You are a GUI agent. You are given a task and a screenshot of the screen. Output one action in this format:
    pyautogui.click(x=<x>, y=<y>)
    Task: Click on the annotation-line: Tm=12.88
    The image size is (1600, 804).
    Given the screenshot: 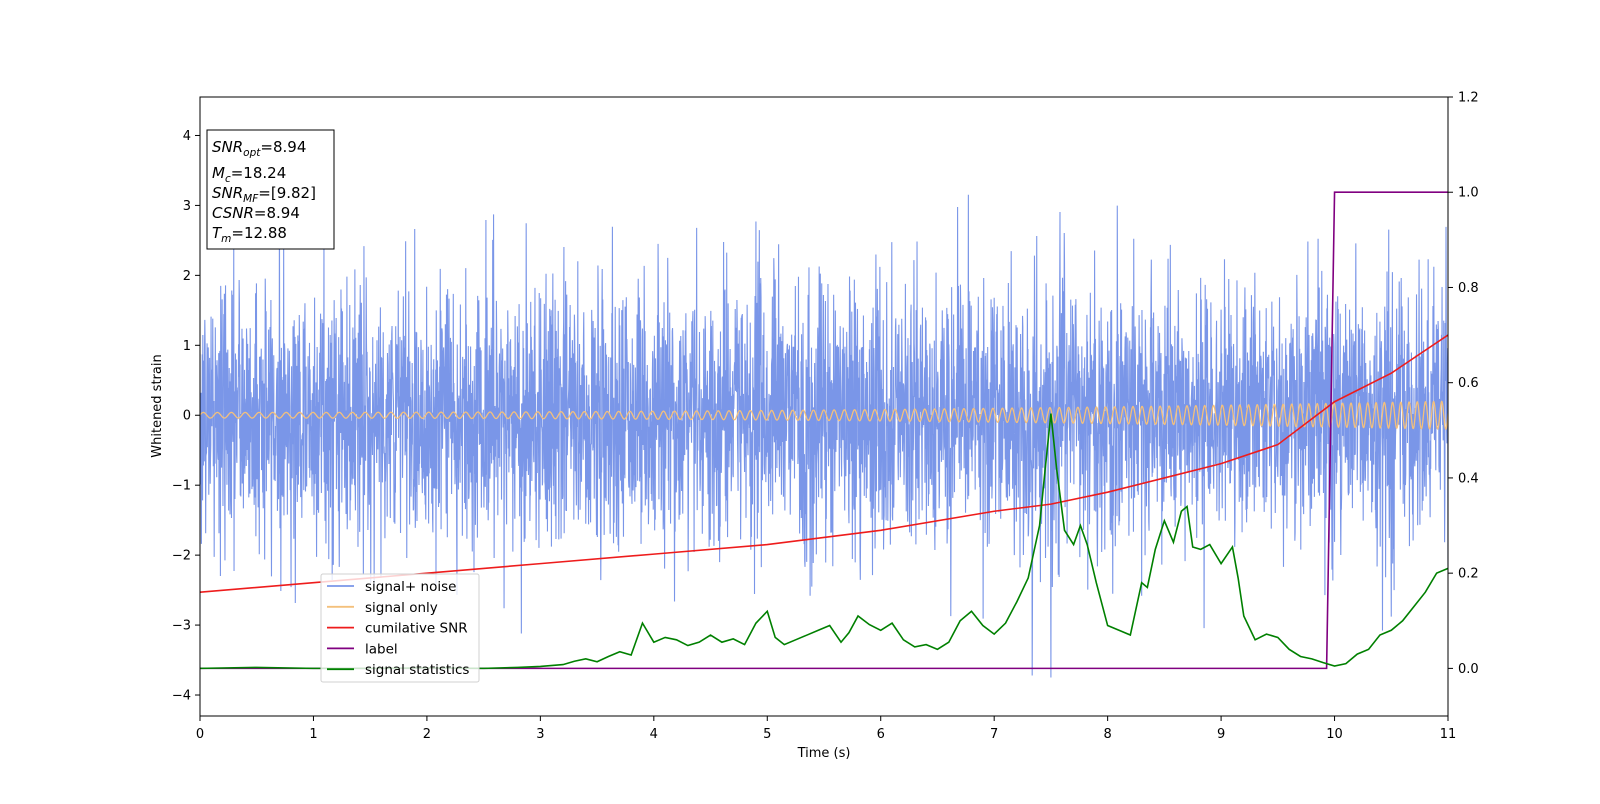 What is the action you would take?
    pyautogui.click(x=249, y=234)
    